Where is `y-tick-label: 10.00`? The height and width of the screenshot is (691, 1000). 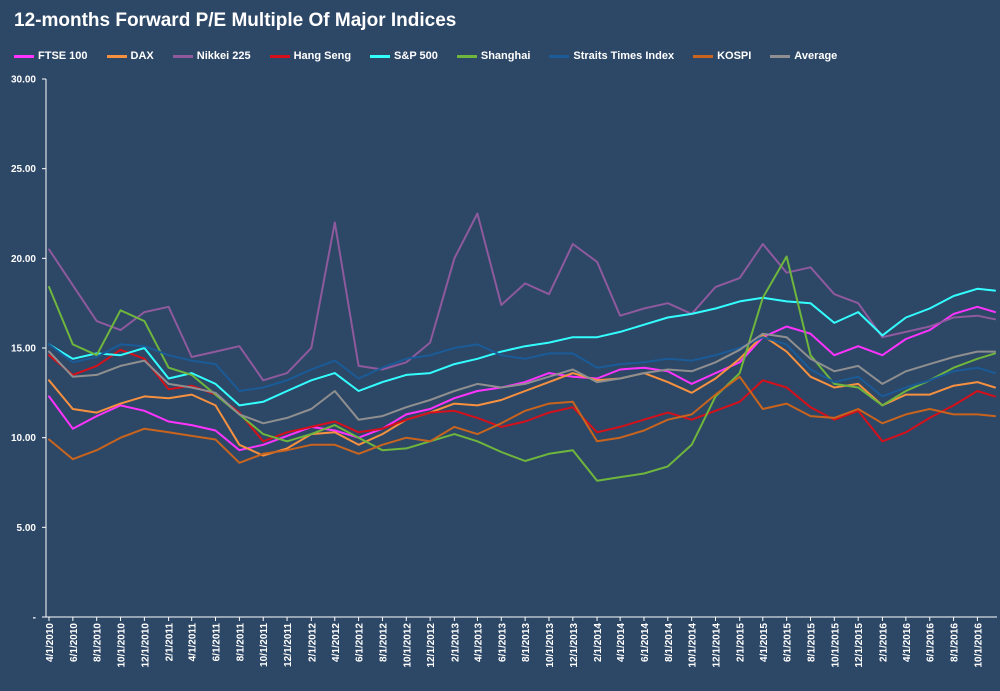 y-tick-label: 10.00 is located at coordinates (23, 438).